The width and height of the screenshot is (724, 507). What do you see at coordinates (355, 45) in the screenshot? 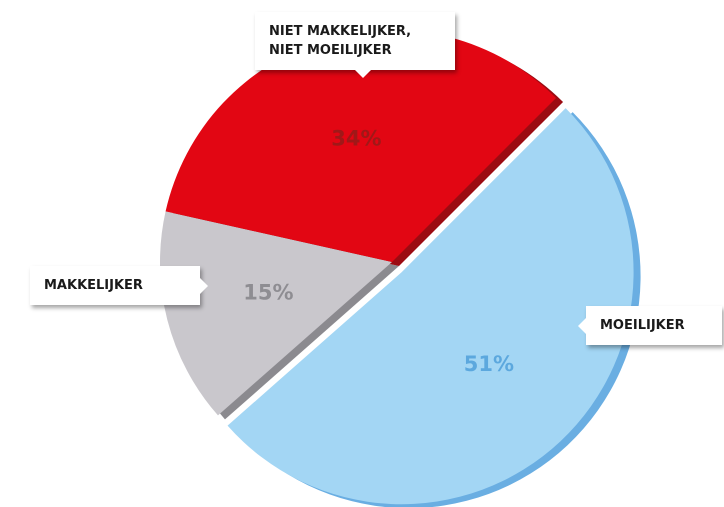
I see `category-label: NIET MAKKELIJKER, NIET MOEILIJKER` at bounding box center [355, 45].